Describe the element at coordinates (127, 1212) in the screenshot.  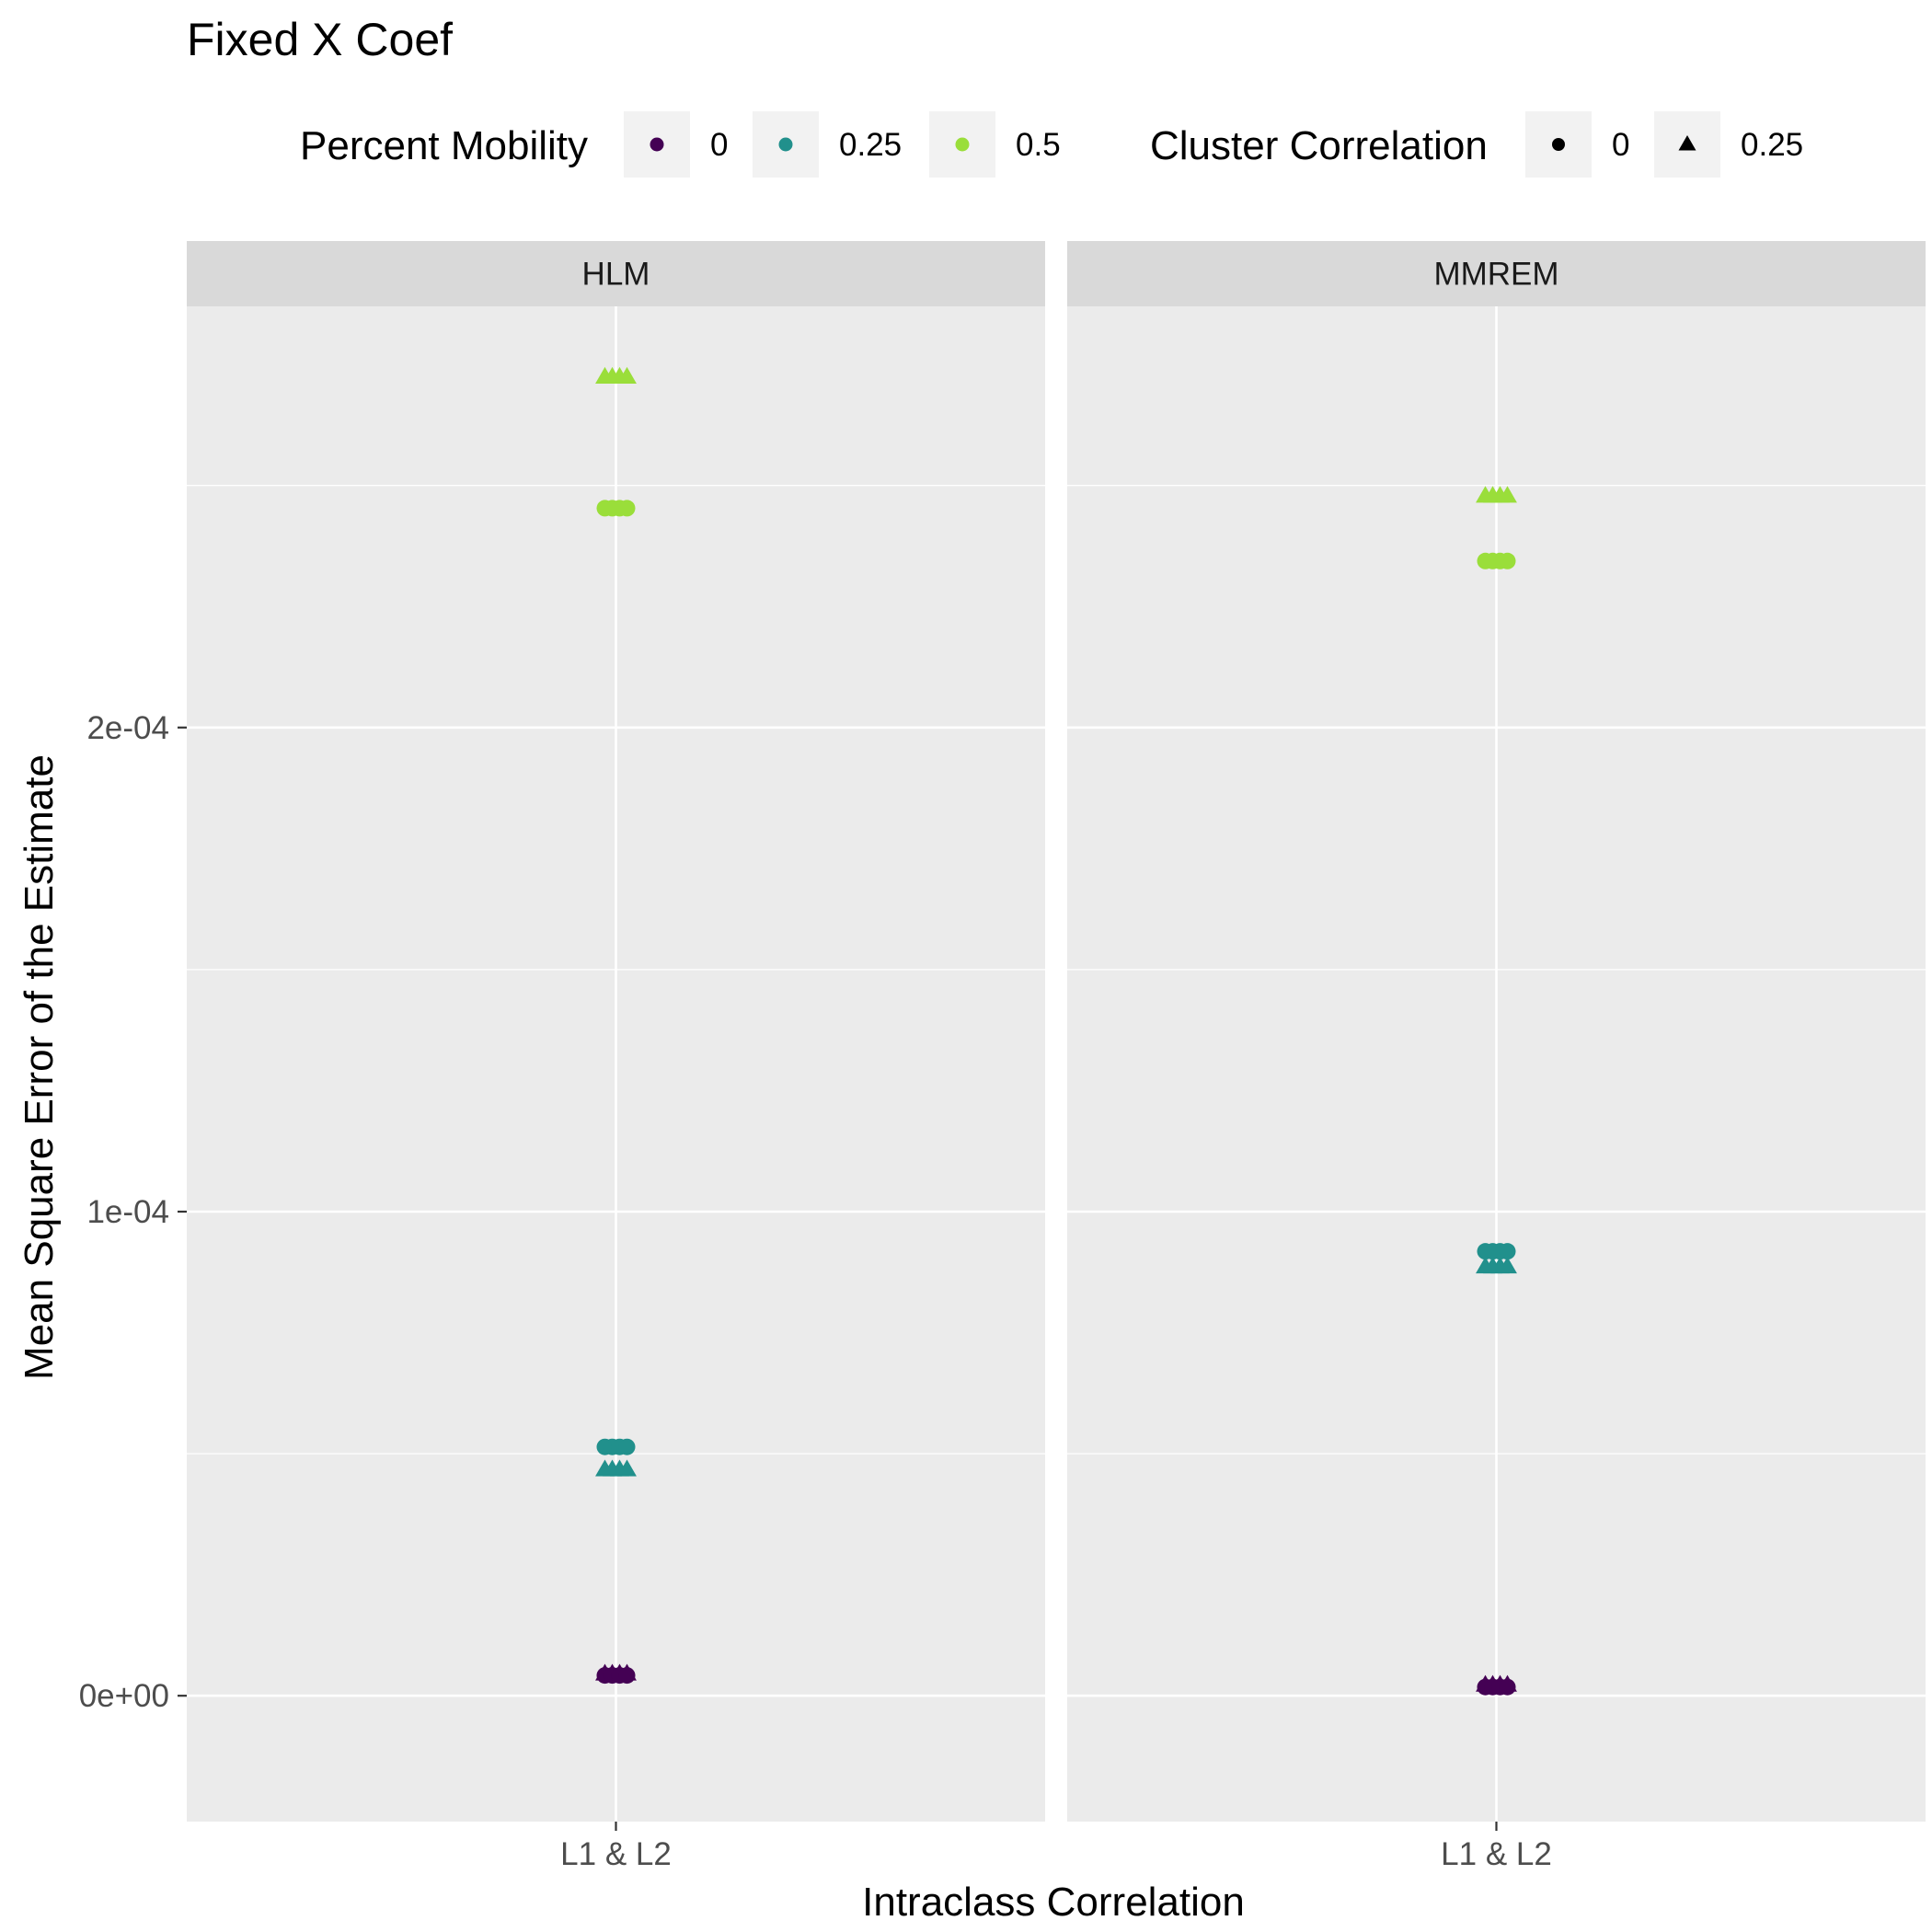
I see `y-tick-label: 1e-04` at that location.